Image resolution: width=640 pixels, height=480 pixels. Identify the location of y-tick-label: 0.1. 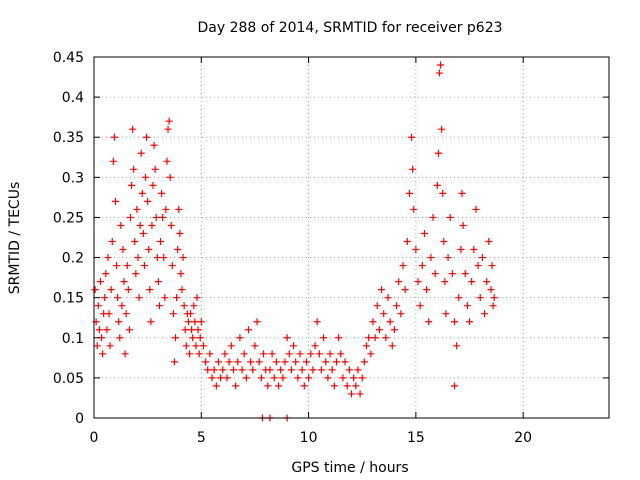
(73, 339).